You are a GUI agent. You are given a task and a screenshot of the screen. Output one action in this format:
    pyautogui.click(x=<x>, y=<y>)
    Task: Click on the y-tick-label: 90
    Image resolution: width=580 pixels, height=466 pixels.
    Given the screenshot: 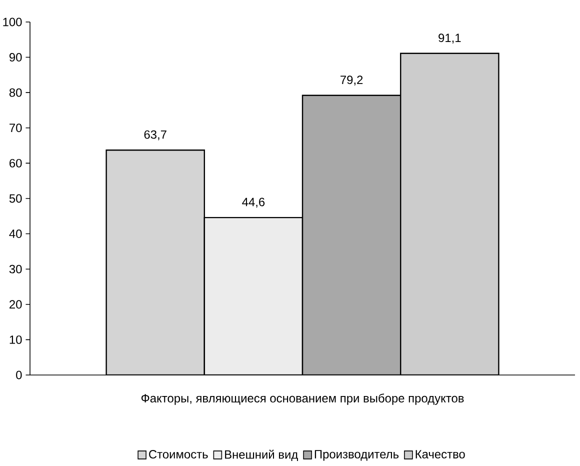 What is the action you would take?
    pyautogui.click(x=16, y=57)
    